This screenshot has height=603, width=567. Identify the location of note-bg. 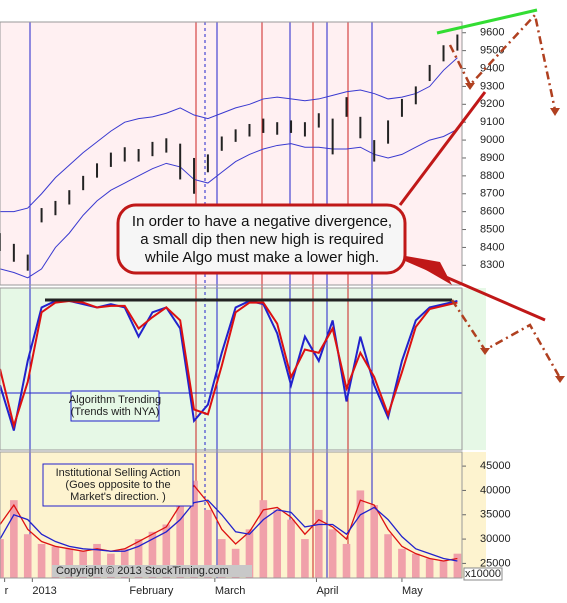
(152, 571).